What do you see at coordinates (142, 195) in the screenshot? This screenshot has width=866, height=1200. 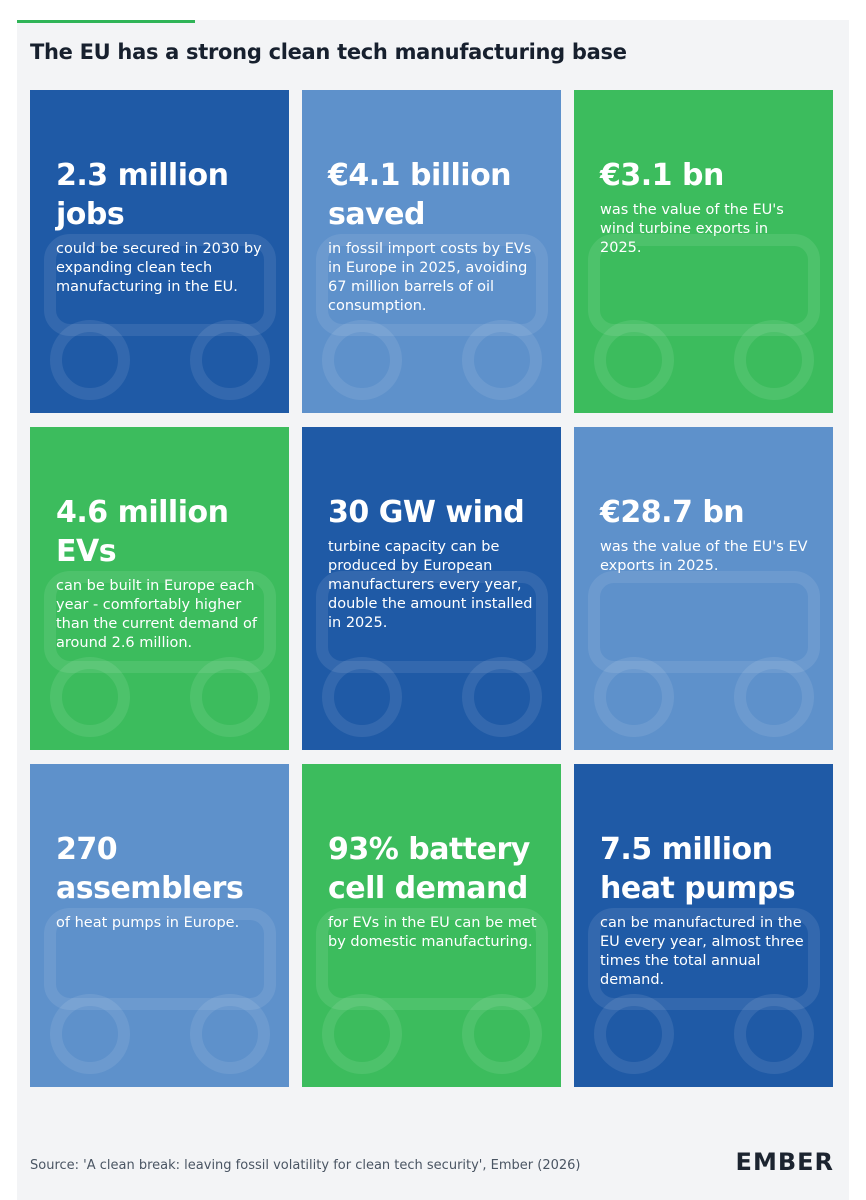 I see `stat-headline: 2.3 million jobs` at bounding box center [142, 195].